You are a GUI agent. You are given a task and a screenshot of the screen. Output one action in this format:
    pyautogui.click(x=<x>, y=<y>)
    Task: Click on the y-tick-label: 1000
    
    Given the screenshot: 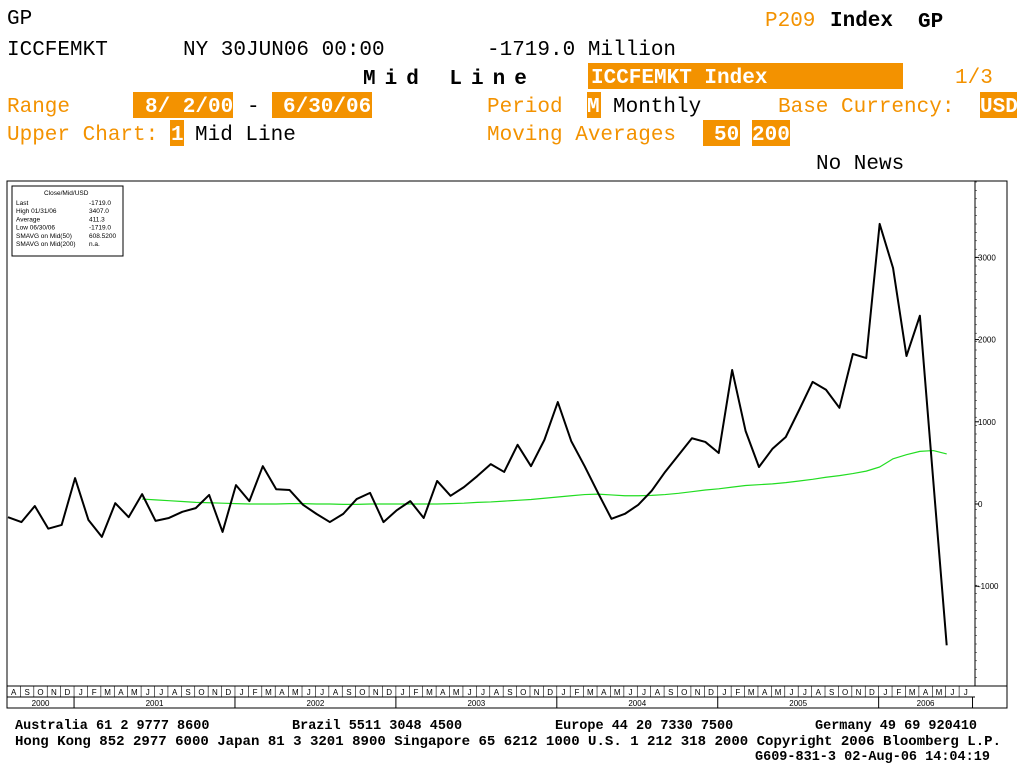 What is the action you would take?
    pyautogui.click(x=987, y=422)
    